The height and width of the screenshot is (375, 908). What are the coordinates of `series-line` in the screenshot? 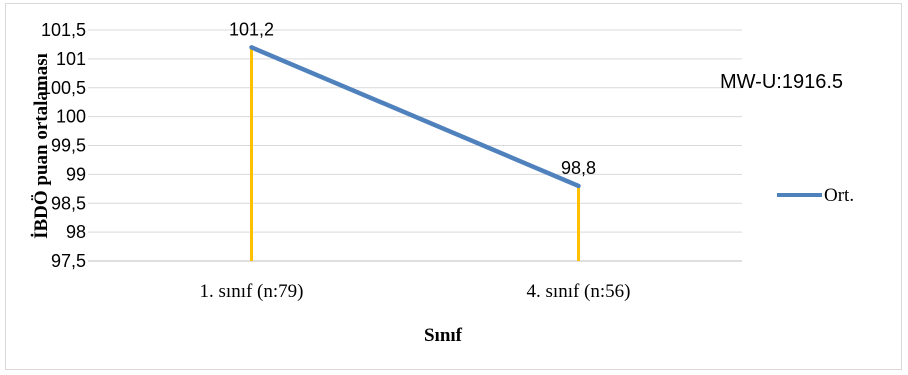 It's located at (415, 117).